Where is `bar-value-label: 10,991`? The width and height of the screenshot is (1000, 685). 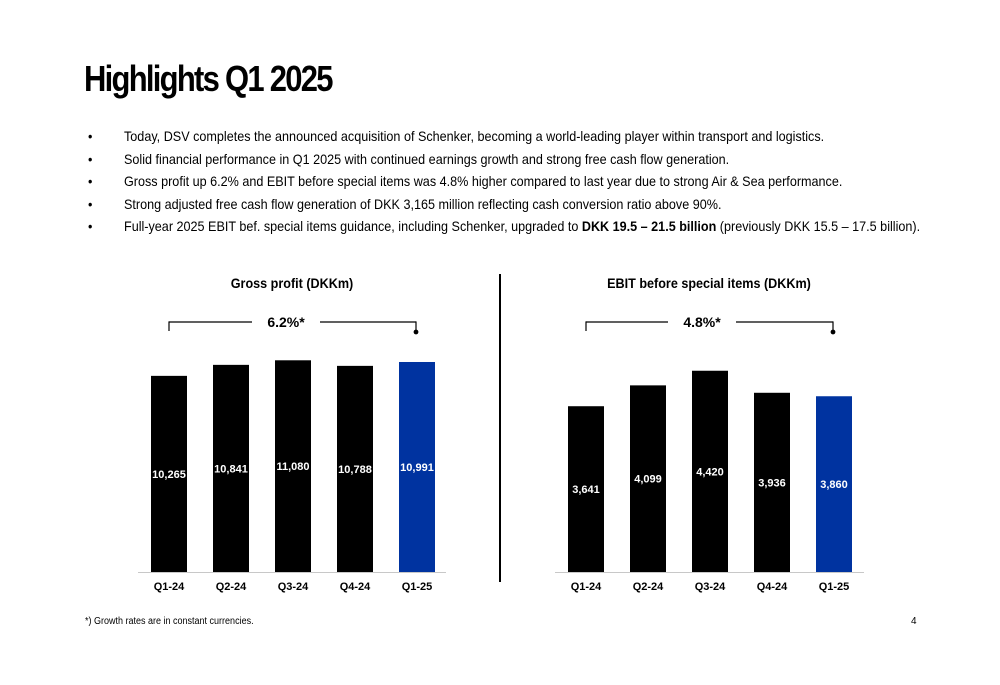
bar-value-label: 10,991 is located at coordinates (417, 468).